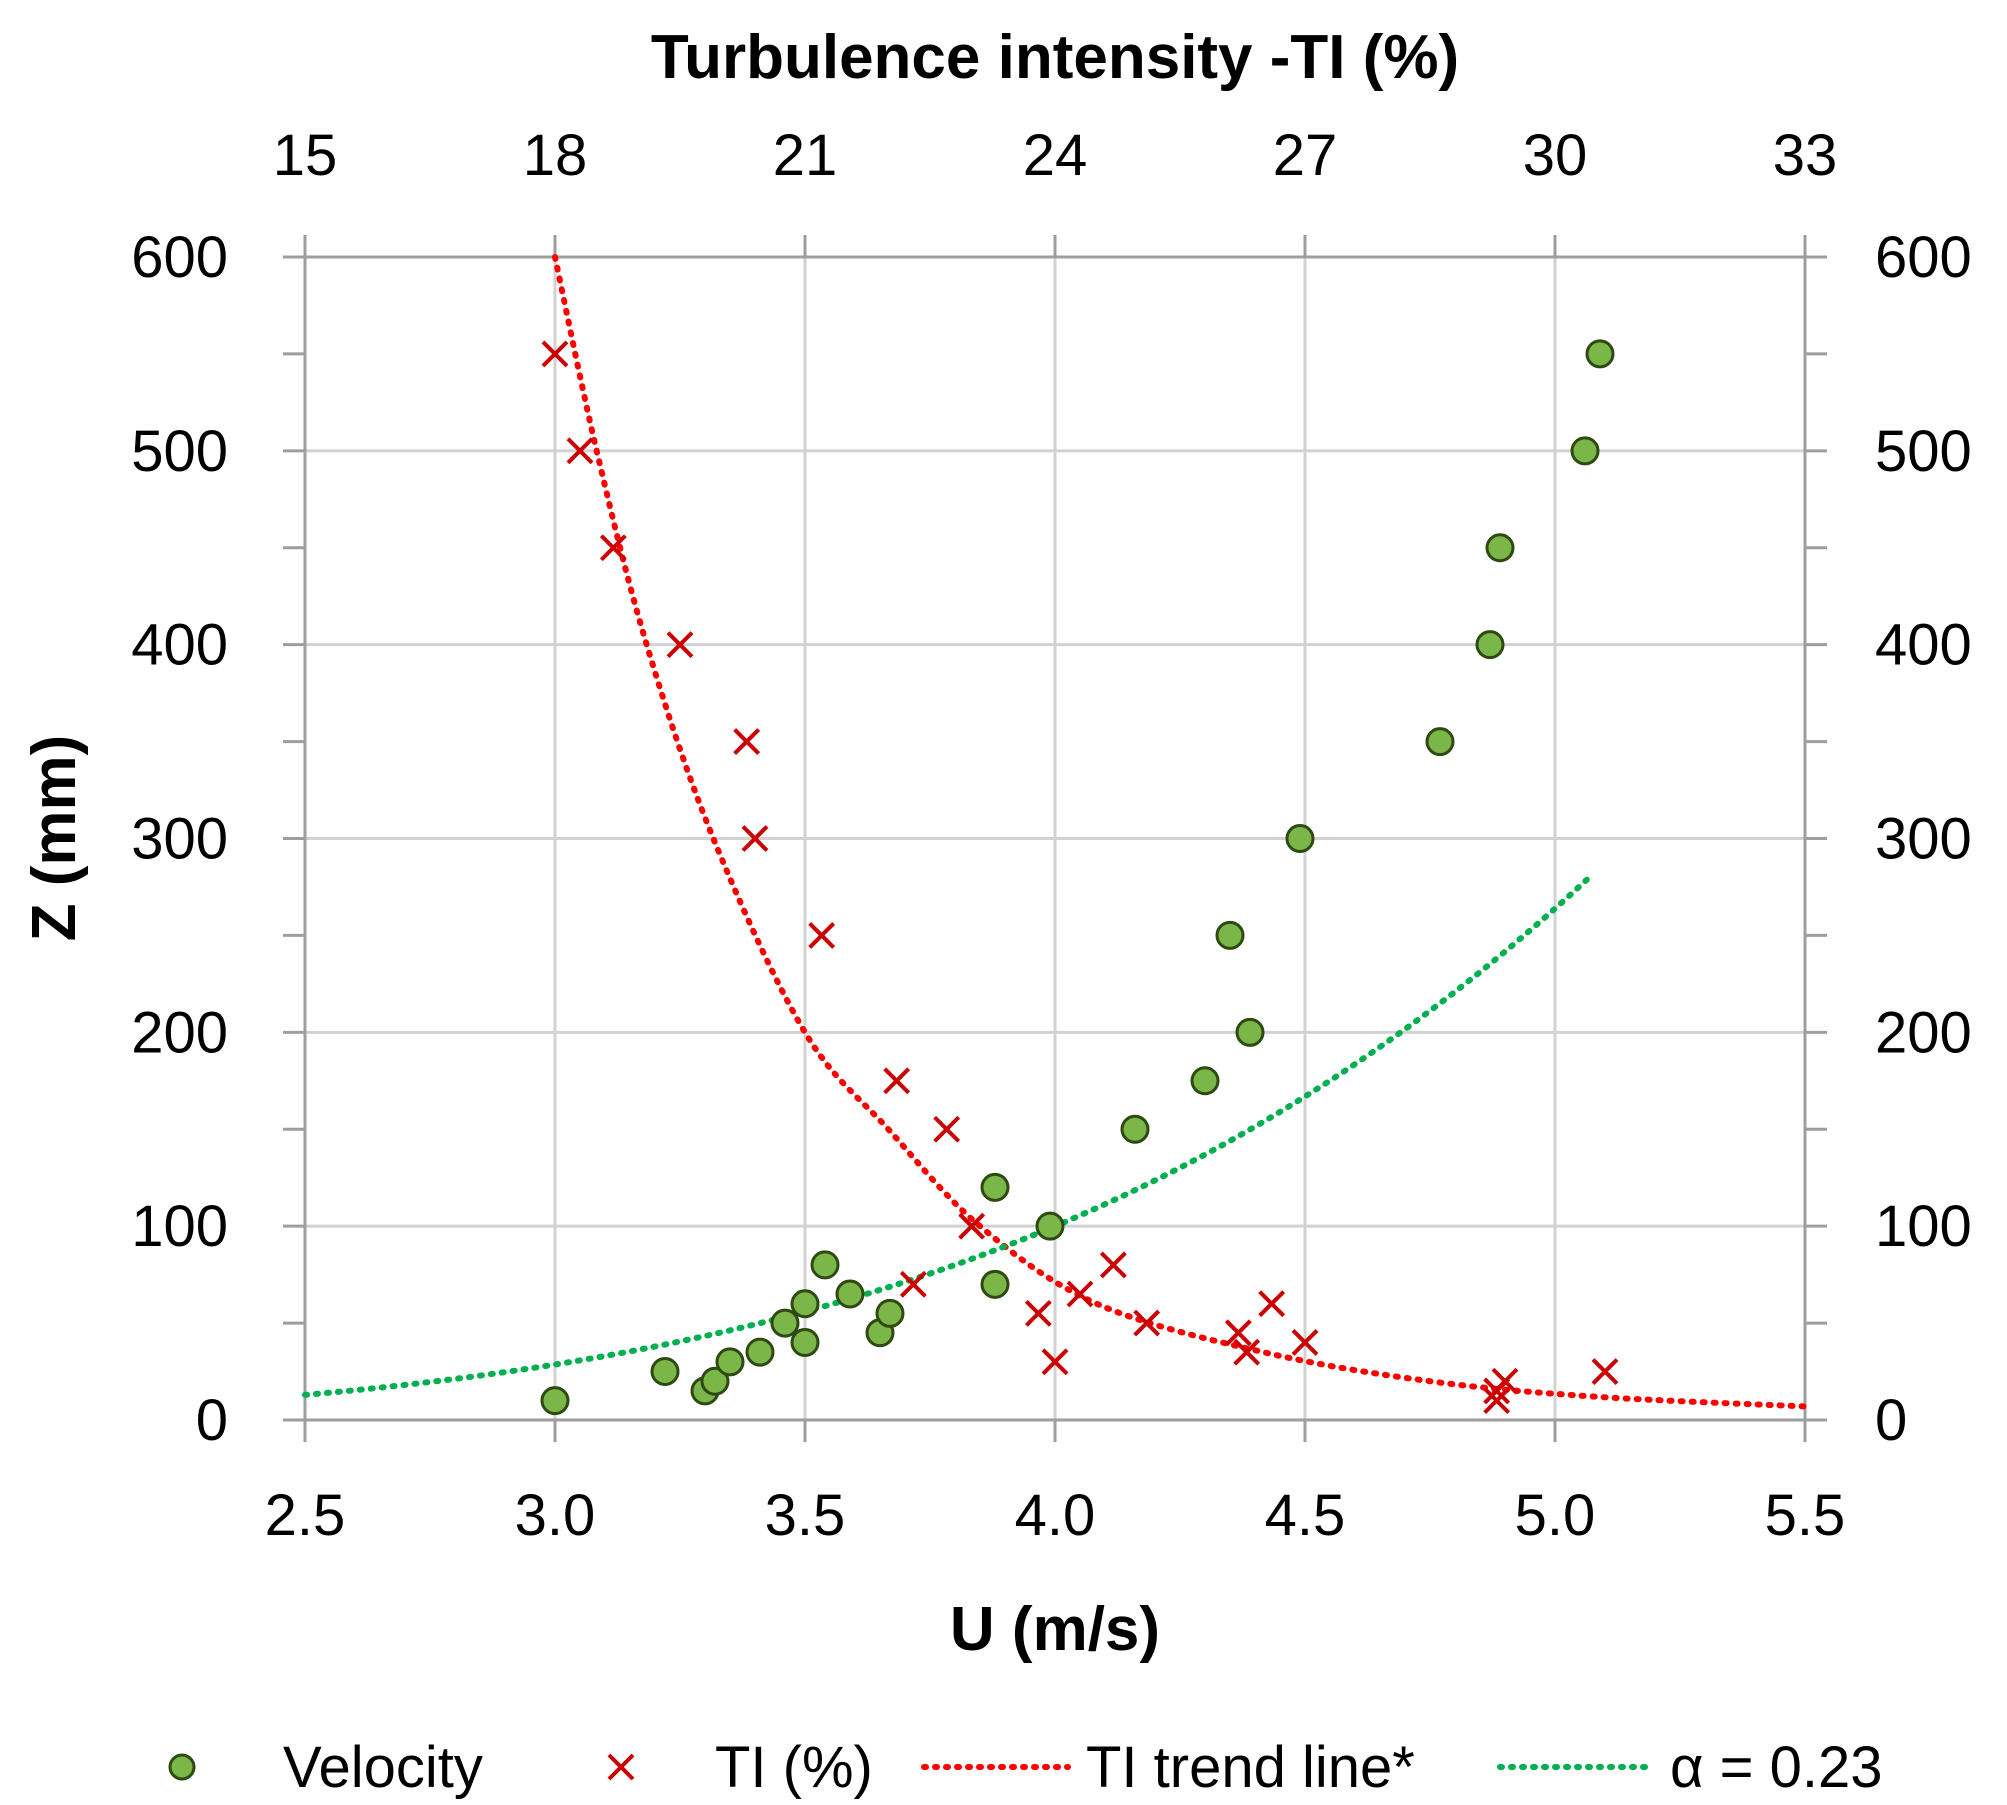 The image size is (2007, 1805). I want to click on bottom-tick-label: 2.5, so click(305, 1515).